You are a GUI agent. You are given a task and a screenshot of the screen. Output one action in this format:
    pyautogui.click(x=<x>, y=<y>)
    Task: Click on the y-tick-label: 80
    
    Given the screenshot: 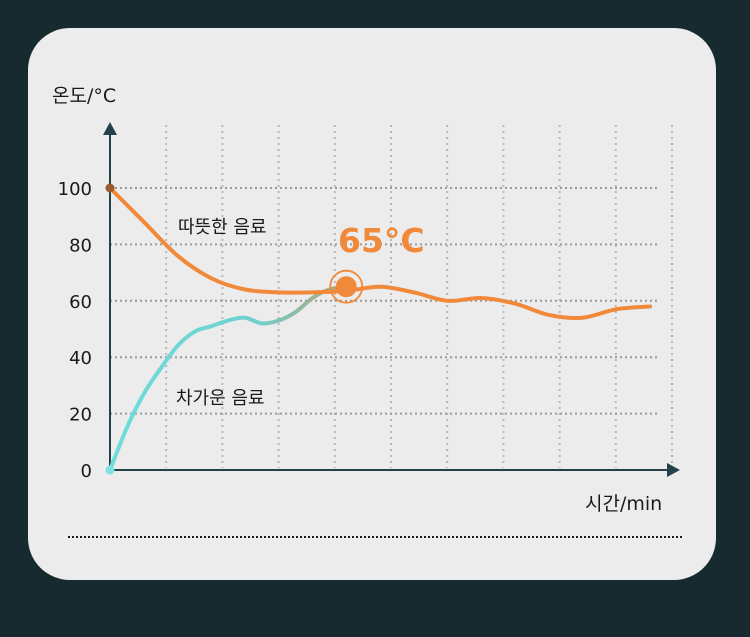 What is the action you would take?
    pyautogui.click(x=80, y=245)
    